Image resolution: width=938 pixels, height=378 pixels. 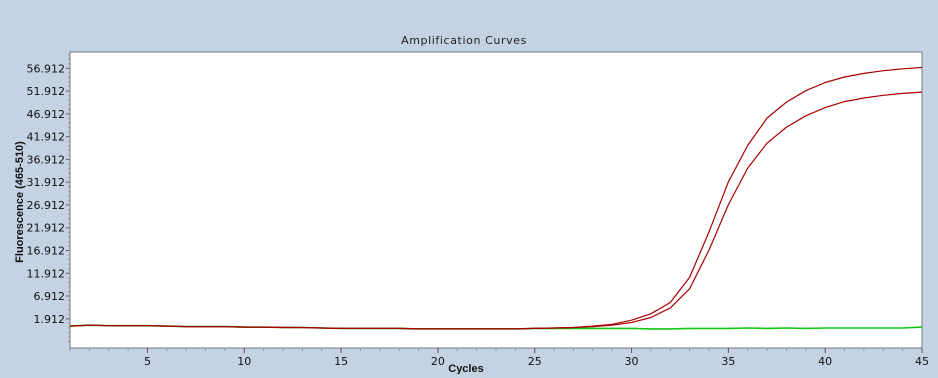 I want to click on x-tick-label: 40, so click(x=825, y=361).